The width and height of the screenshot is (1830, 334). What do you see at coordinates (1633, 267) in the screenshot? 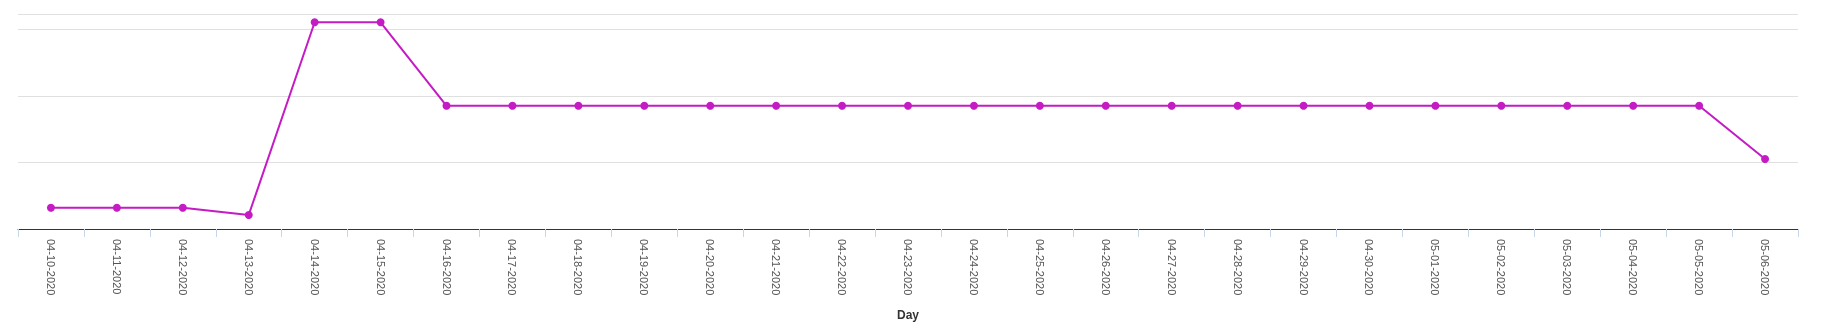
I see `x-tick-label: 05-04-2020` at bounding box center [1633, 267].